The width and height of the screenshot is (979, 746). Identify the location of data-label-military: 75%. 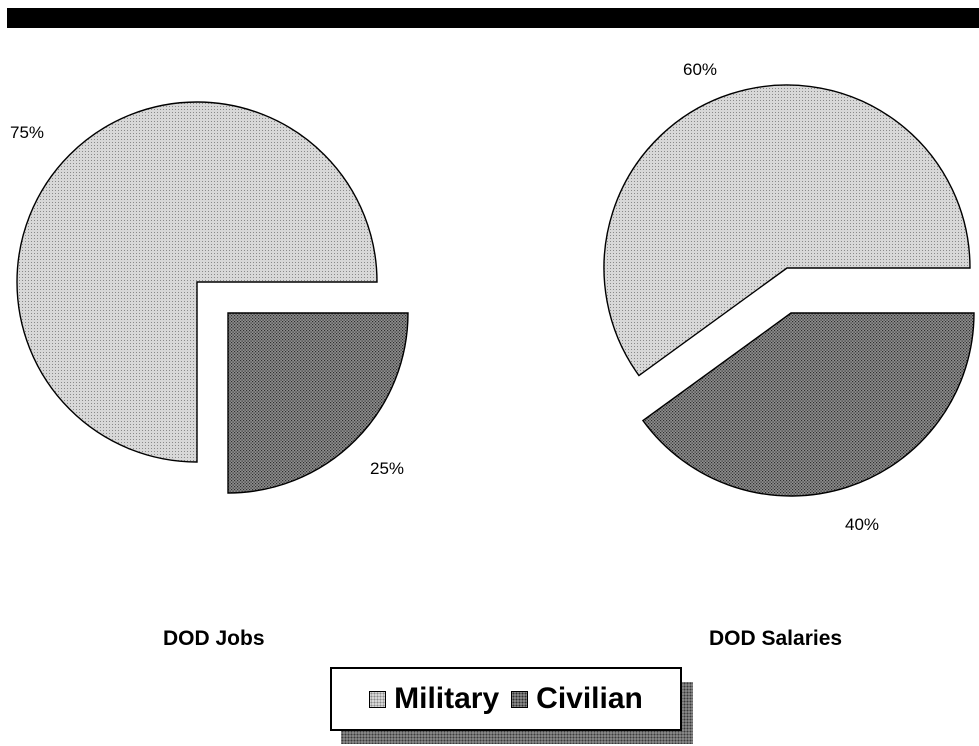
(27, 132).